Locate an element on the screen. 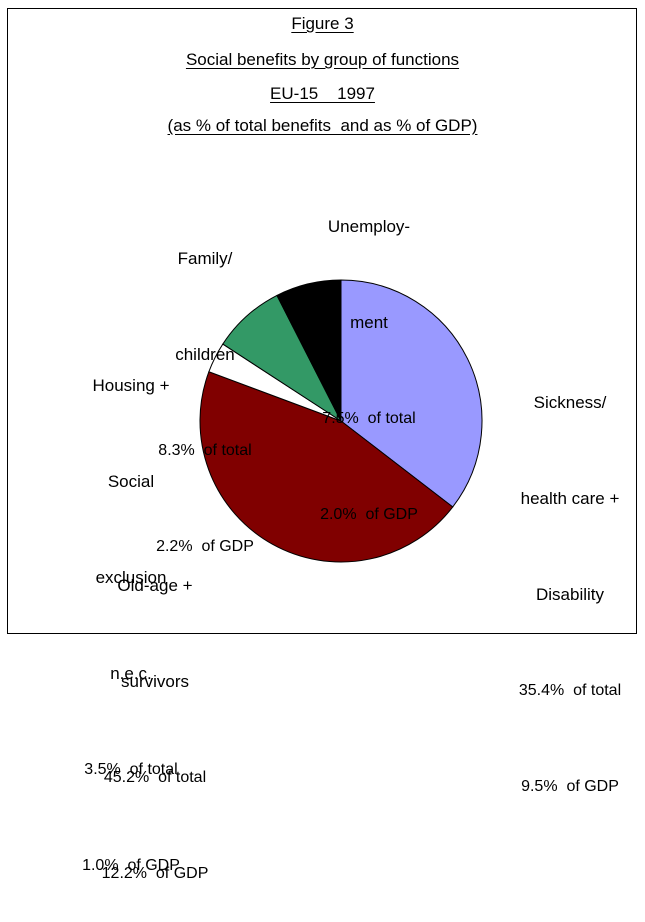 The image size is (645, 922). slice-pct-total: 8.3% of total is located at coordinates (205, 450).